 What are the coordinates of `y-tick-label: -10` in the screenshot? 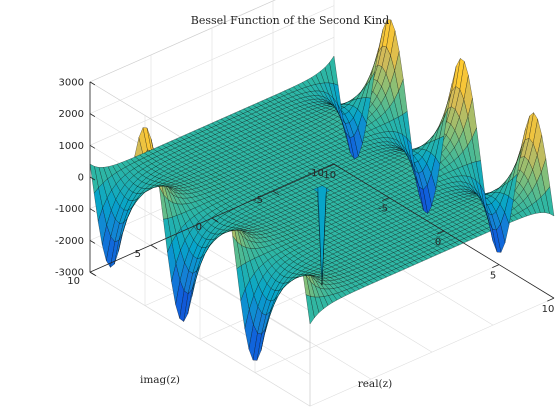 It's located at (316, 173).